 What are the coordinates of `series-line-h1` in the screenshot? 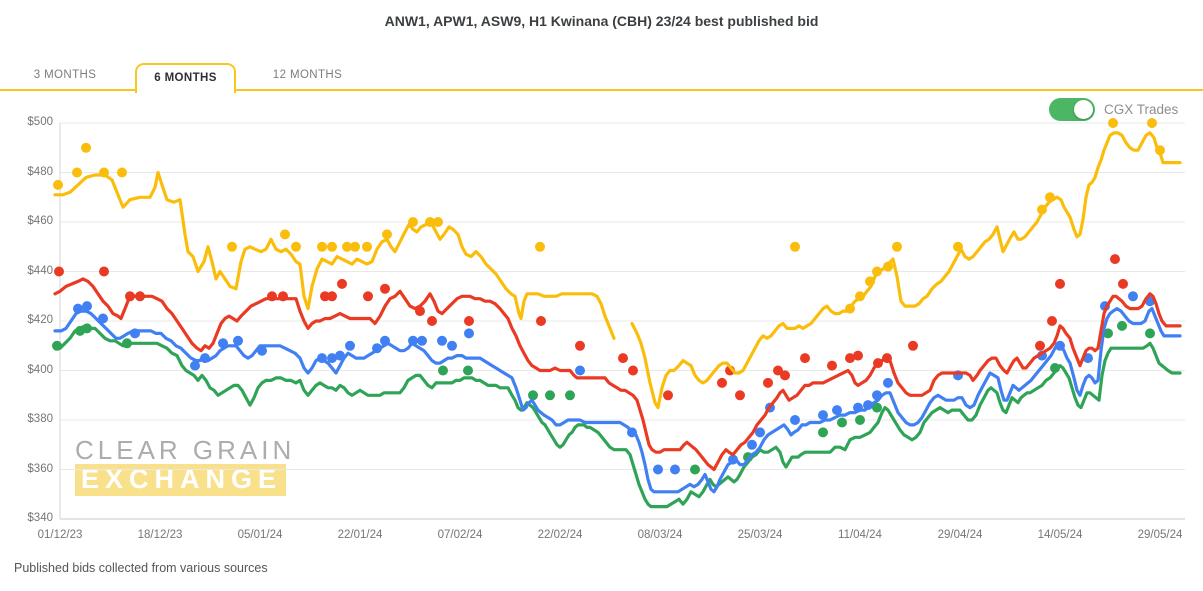 It's located at (334, 255).